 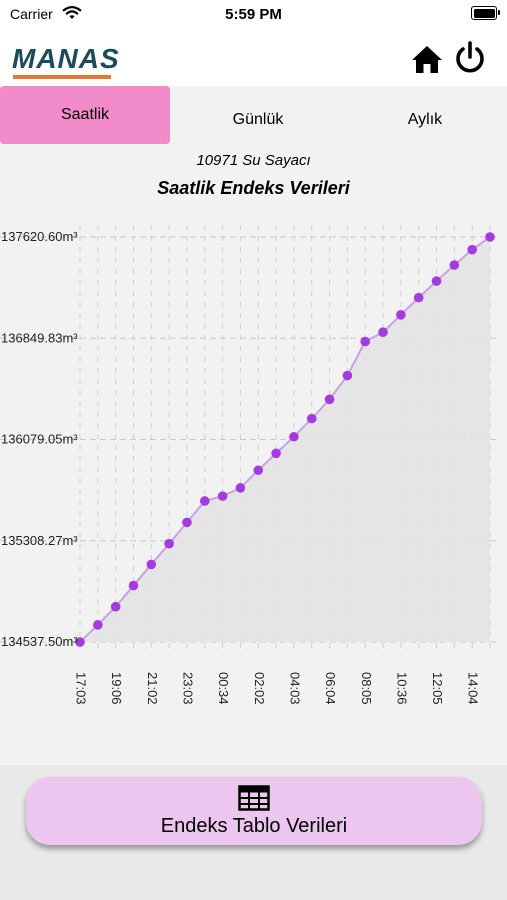 What do you see at coordinates (258, 119) in the screenshot?
I see `tab-gunluk: Günlük` at bounding box center [258, 119].